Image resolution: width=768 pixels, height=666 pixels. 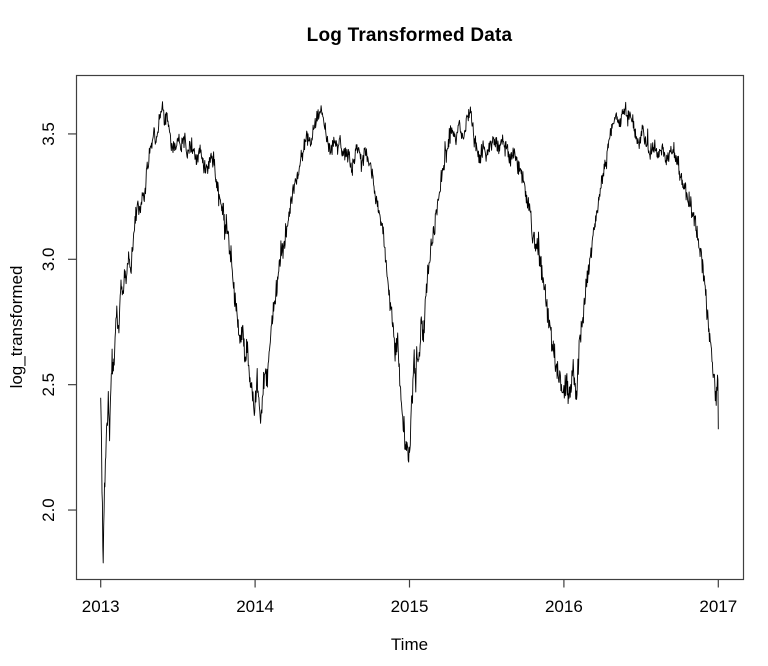 What do you see at coordinates (48, 510) in the screenshot?
I see `y-tick-label: 2.0` at bounding box center [48, 510].